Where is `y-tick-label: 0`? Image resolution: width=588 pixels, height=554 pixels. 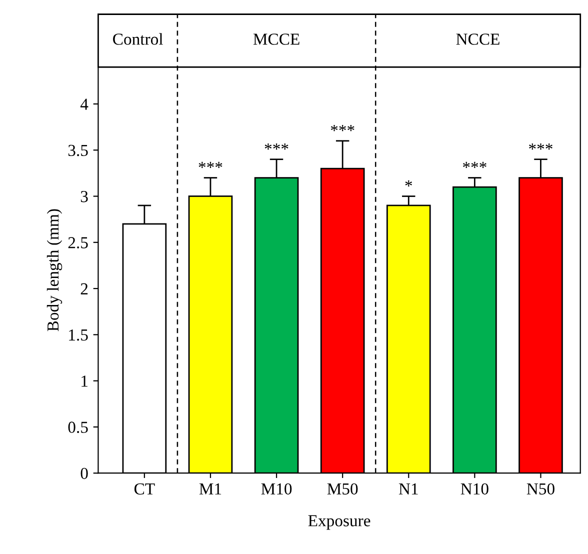
y-tick-label: 0 is located at coordinates (84, 474).